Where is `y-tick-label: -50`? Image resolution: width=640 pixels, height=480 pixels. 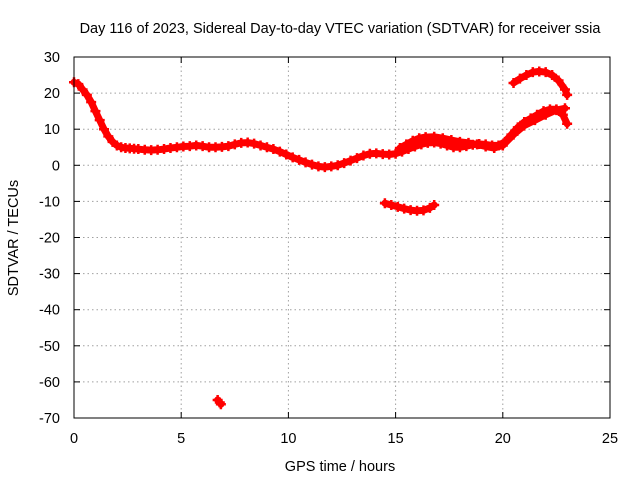 y-tick-label: -50 is located at coordinates (49, 347).